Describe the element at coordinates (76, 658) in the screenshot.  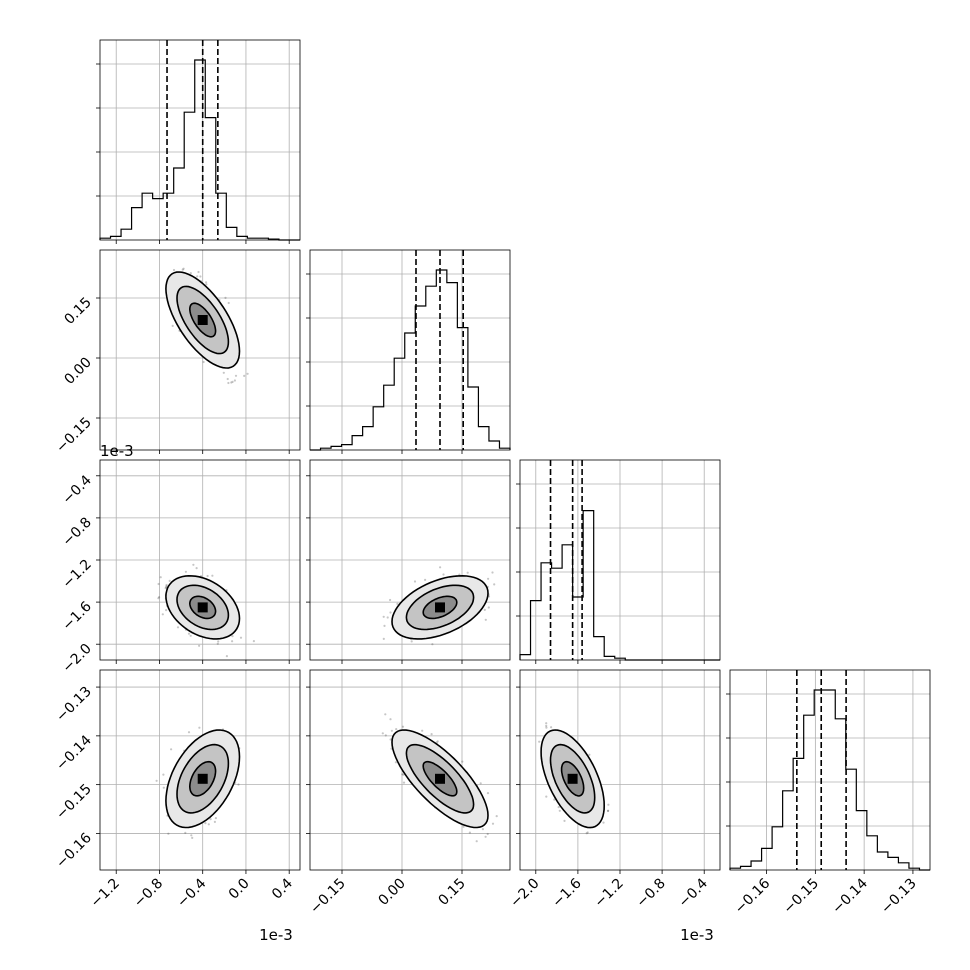
I see `y-tick-label: −2.0` at that location.